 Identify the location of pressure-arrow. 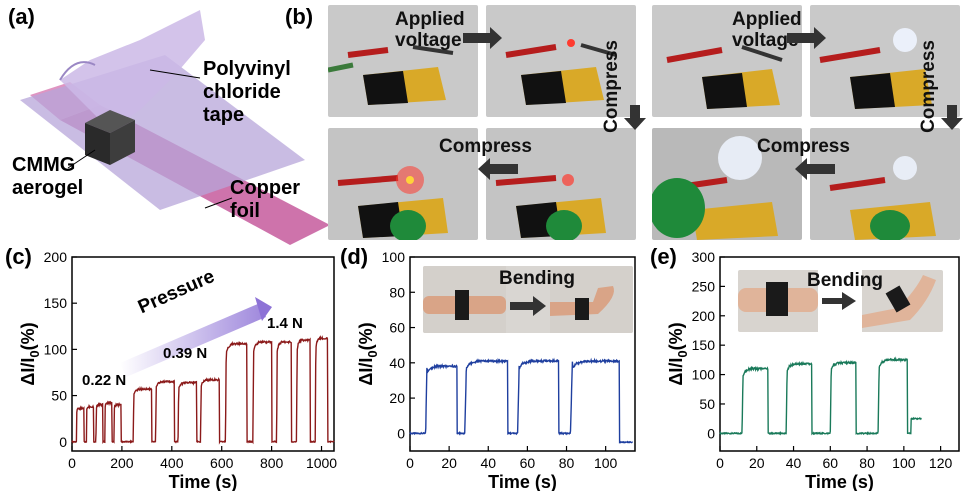
(193, 340).